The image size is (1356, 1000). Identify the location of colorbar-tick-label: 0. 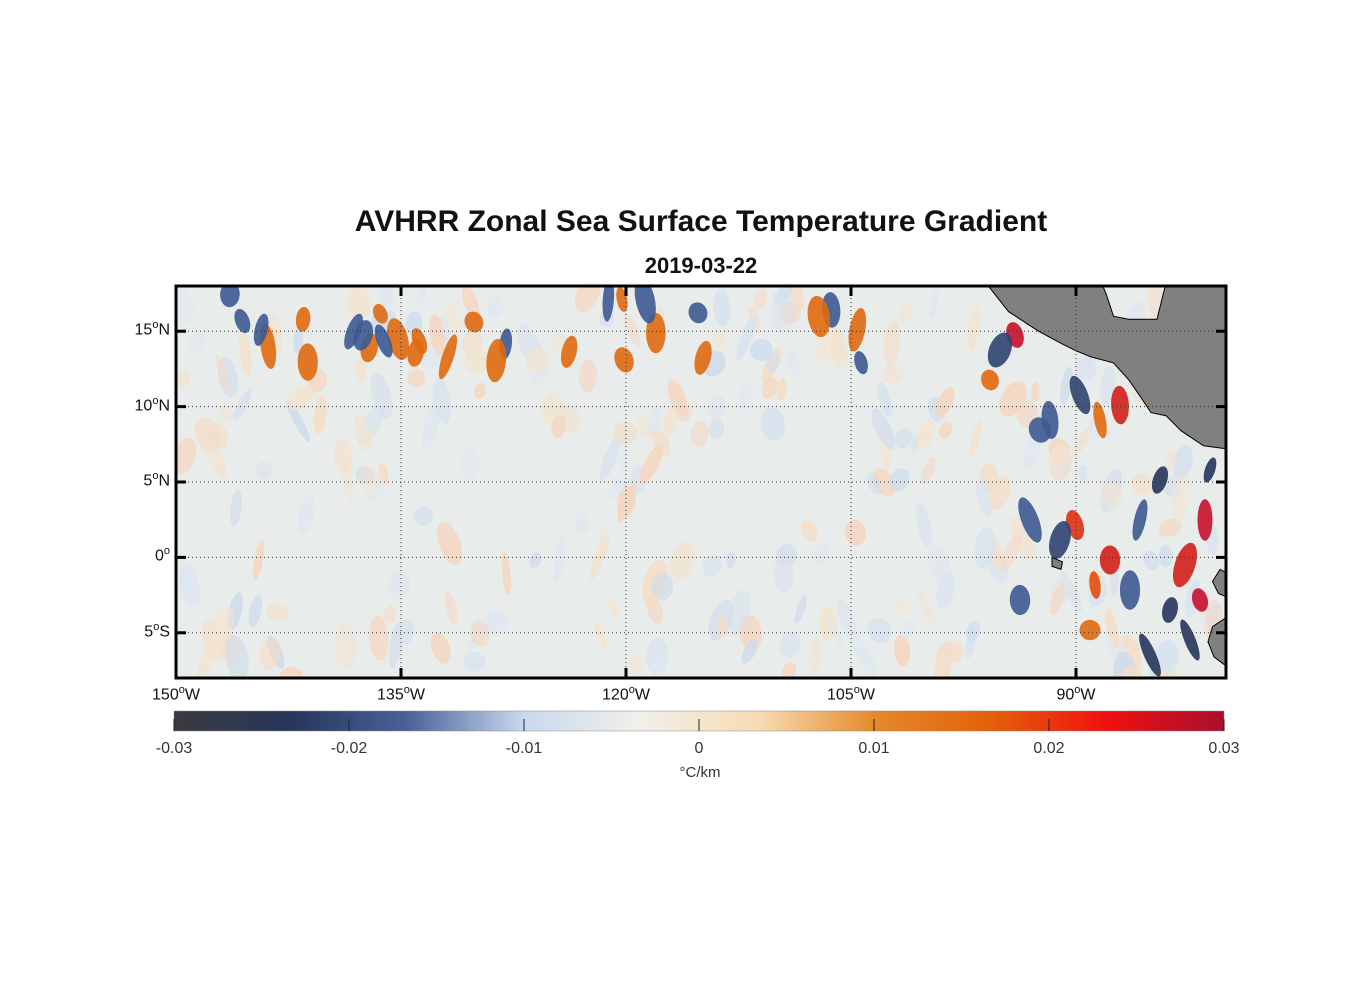
(699, 748).